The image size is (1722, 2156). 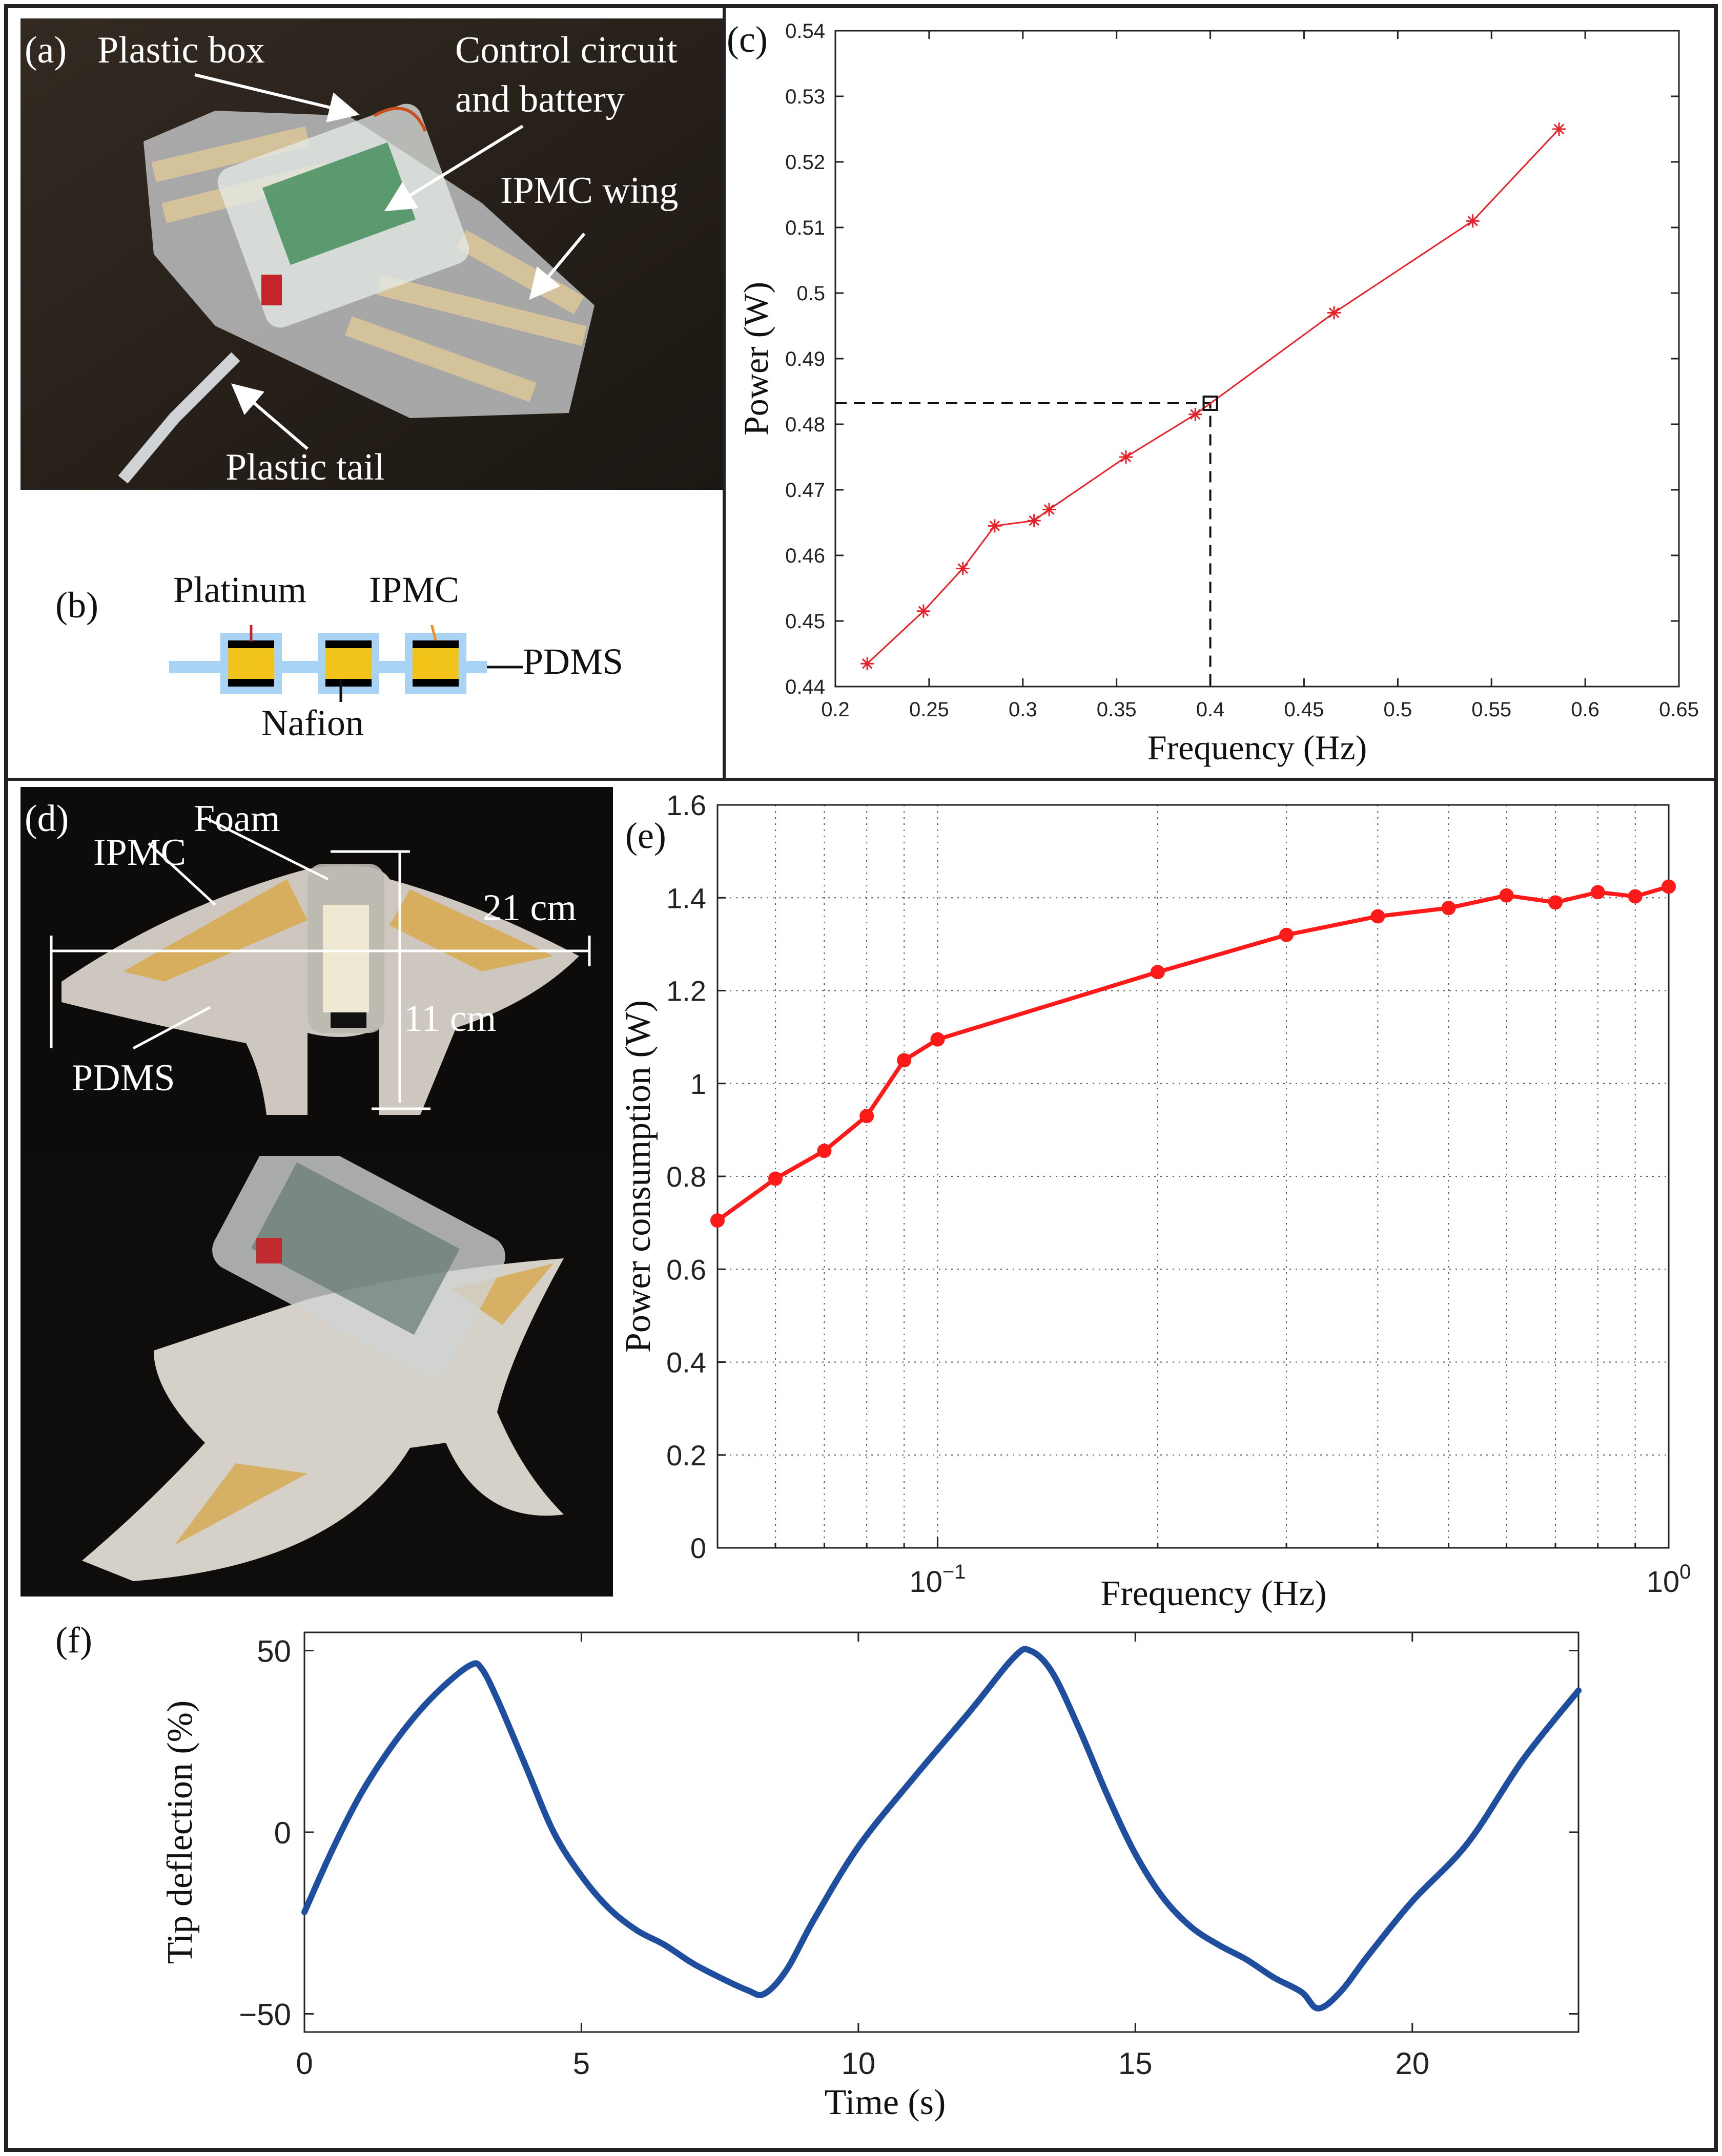 What do you see at coordinates (1304, 710) in the screenshot?
I see `x-tick-label-c: 0.45` at bounding box center [1304, 710].